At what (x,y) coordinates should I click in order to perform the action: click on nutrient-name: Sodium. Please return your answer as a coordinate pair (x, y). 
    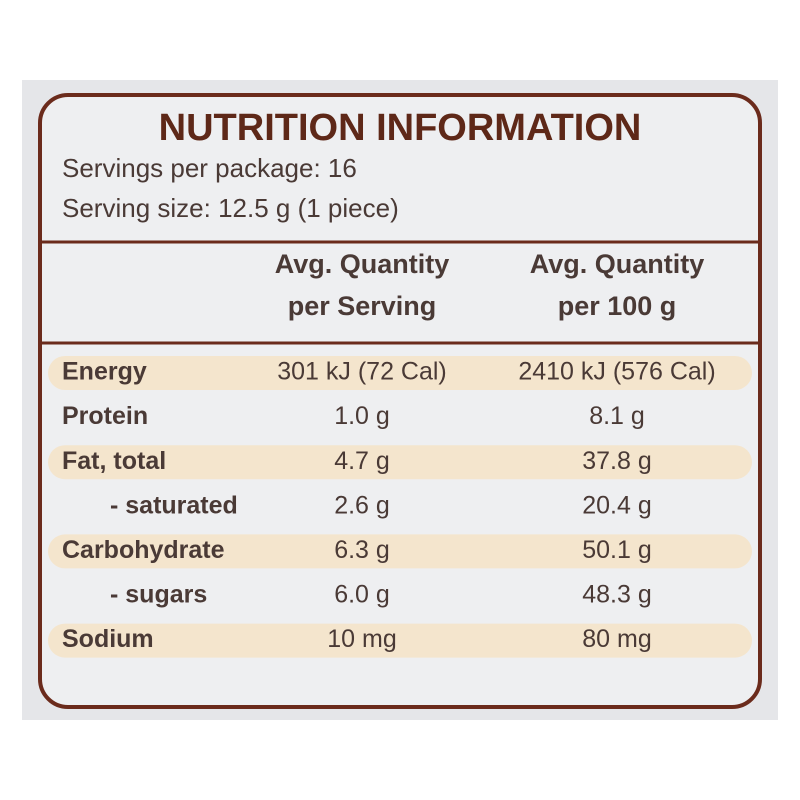
    Looking at the image, I should click on (108, 639).